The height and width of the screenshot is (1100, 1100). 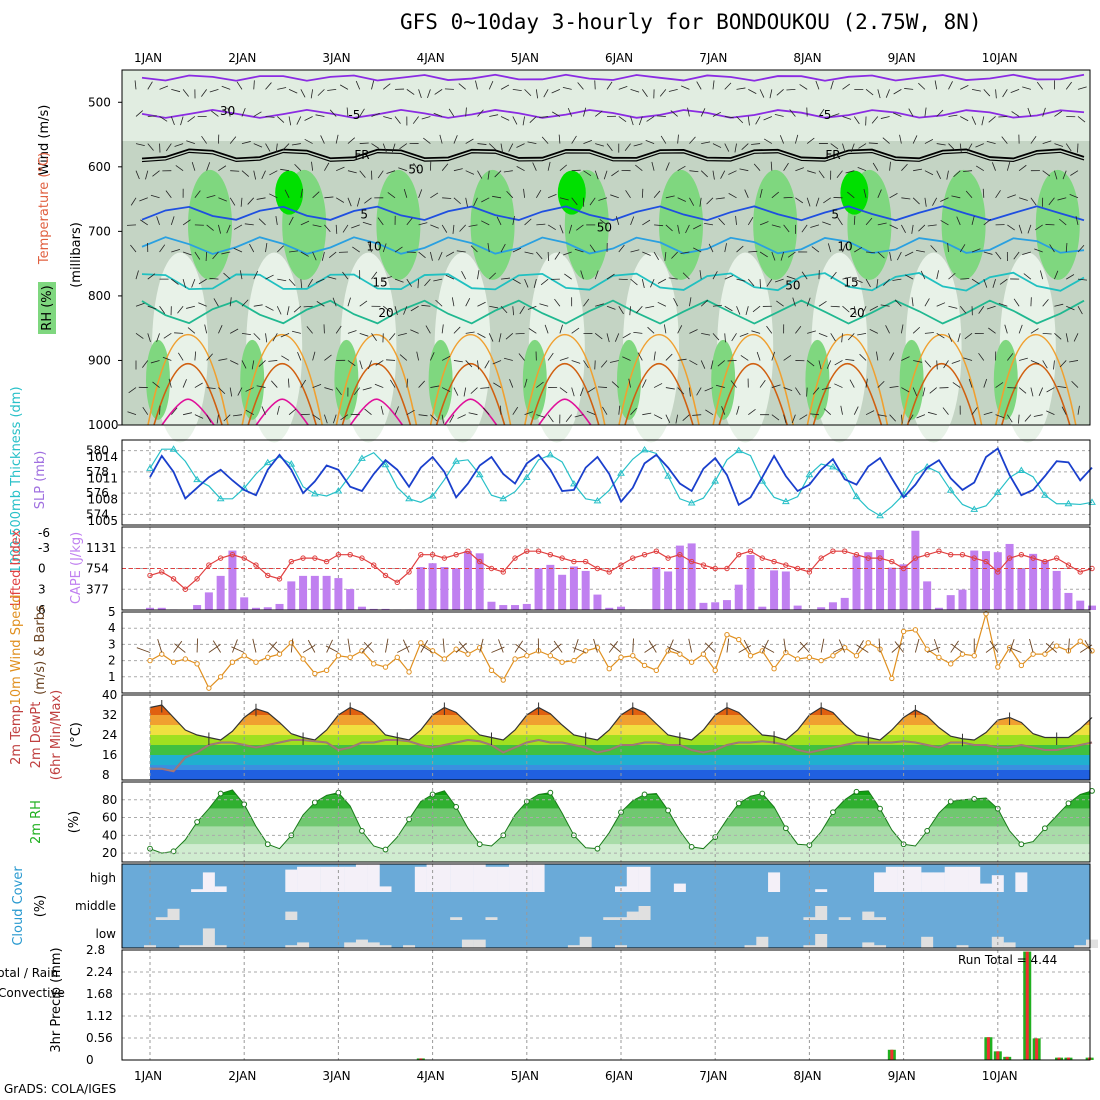 What do you see at coordinates (90, 1060) in the screenshot?
I see `precip-tick: 0` at bounding box center [90, 1060].